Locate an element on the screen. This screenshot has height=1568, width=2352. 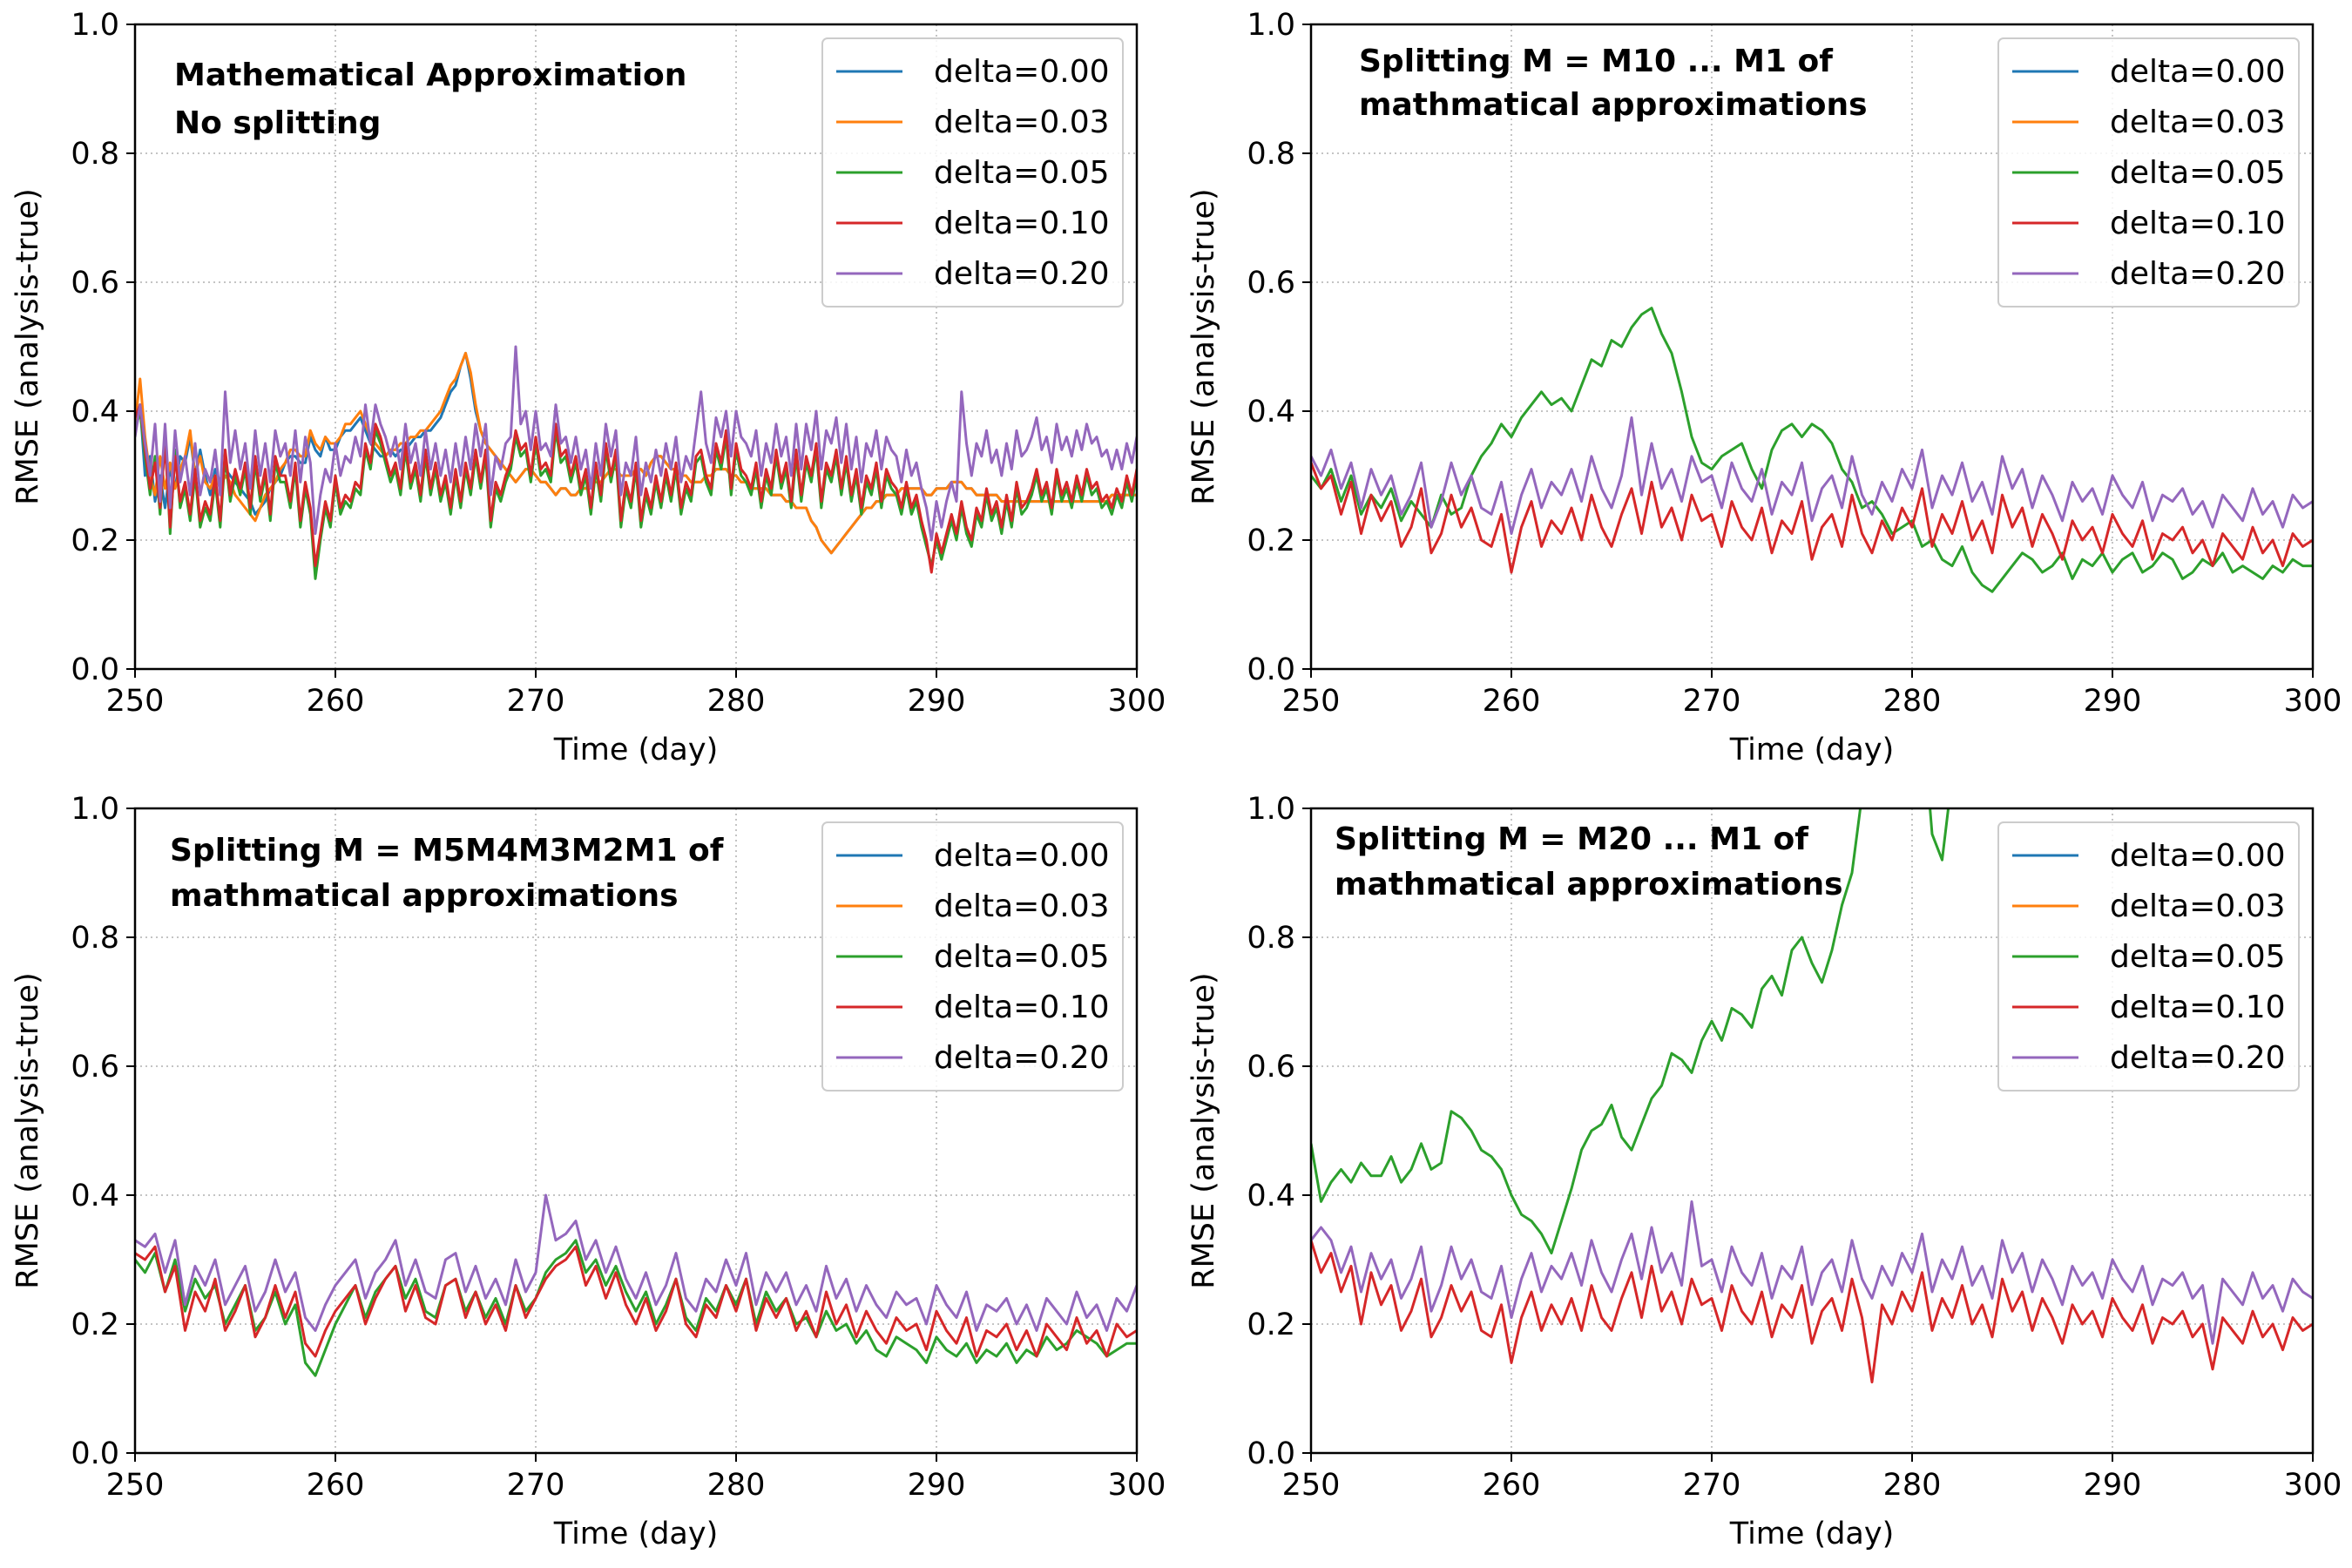
series-line-delta-0.00 is located at coordinates (636, 453).